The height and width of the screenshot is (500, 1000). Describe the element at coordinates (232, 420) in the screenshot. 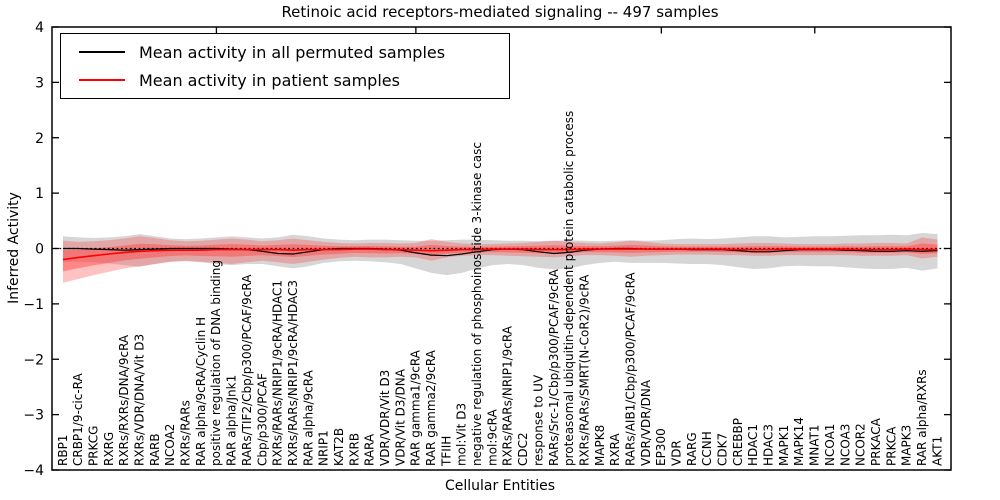

I see `x-tick-label: RAR alpha/Jnk1` at that location.